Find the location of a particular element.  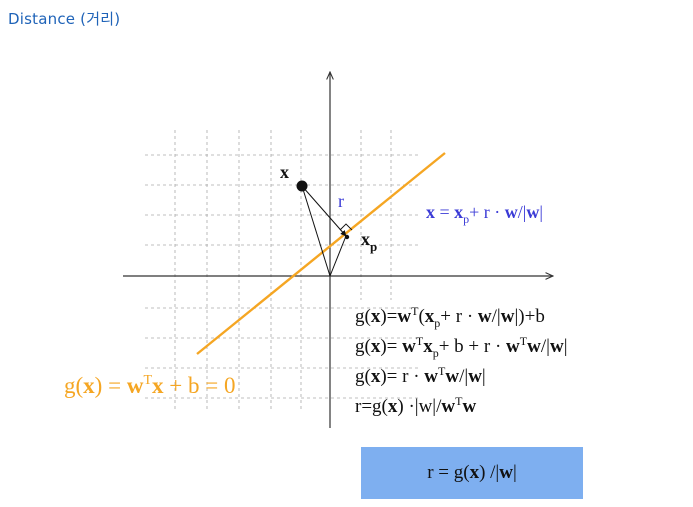

hyperplane-line is located at coordinates (321, 253).